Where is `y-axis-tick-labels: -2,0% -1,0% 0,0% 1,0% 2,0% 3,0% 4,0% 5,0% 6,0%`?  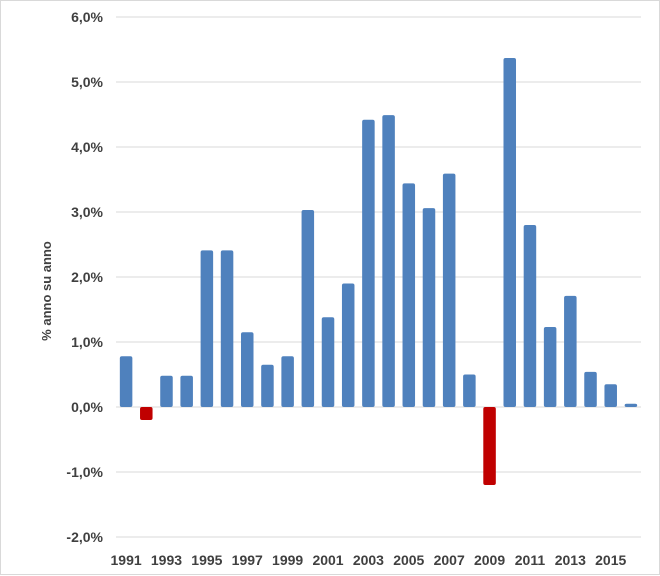
y-axis-tick-labels: -2,0% -1,0% 0,0% 1,0% 2,0% 3,0% 4,0% 5,0% 6,0% is located at coordinates (84, 277).